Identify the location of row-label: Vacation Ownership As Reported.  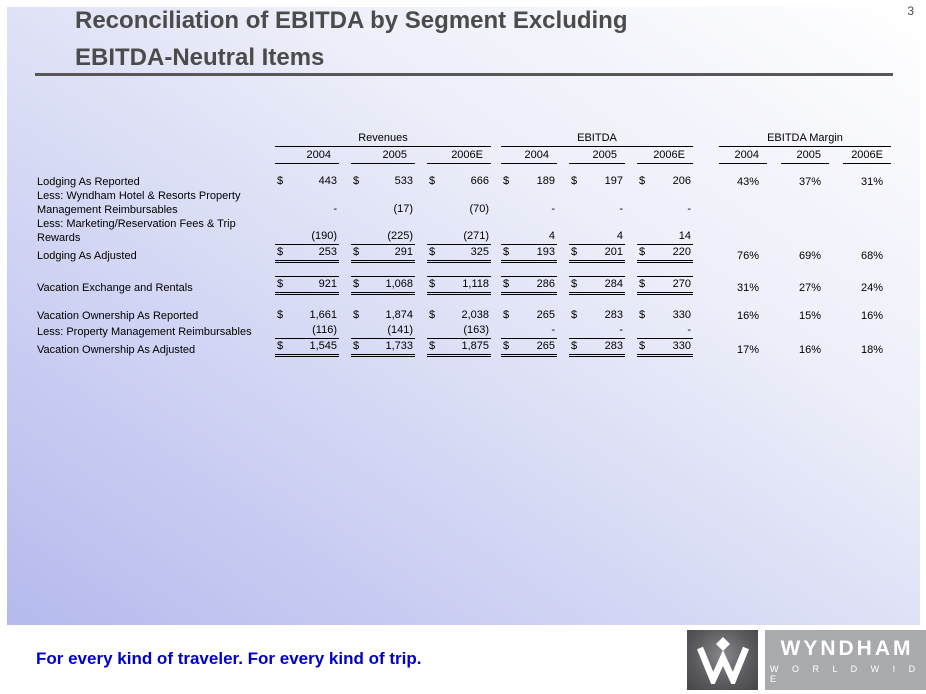
(150, 316).